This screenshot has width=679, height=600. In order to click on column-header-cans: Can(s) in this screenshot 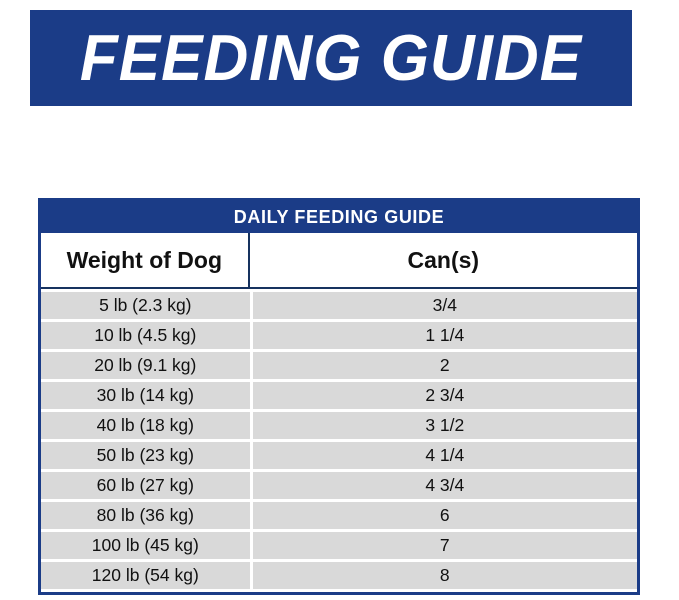, I will do `click(443, 259)`.